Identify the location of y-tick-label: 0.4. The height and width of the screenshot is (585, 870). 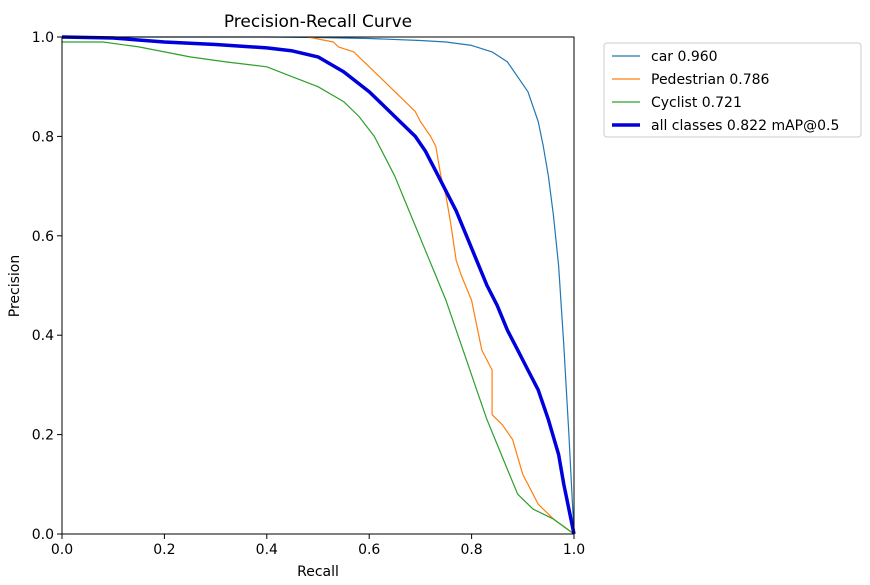
(43, 336).